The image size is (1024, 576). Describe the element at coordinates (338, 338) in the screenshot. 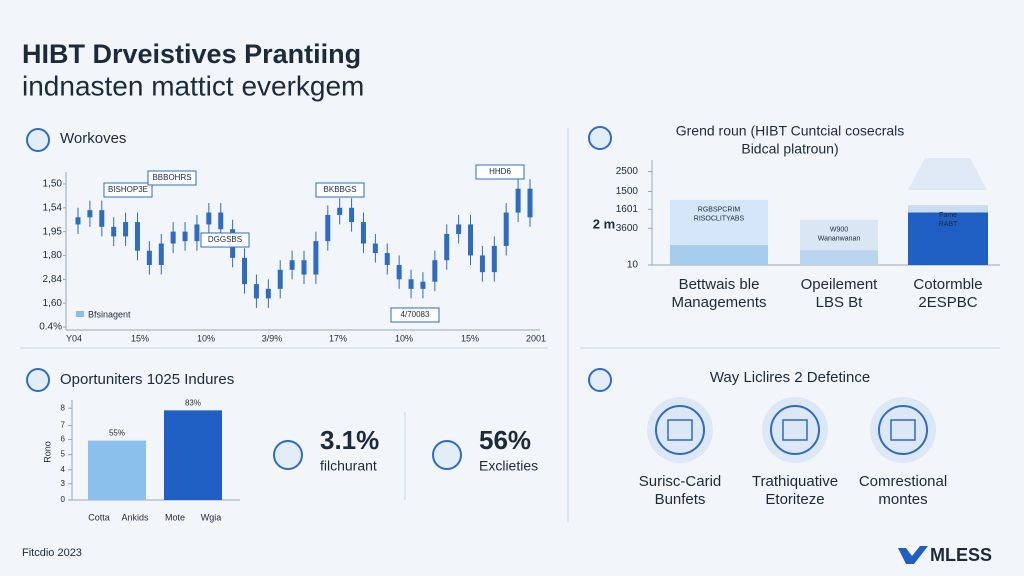

I see `x-tick-label: 17%` at that location.